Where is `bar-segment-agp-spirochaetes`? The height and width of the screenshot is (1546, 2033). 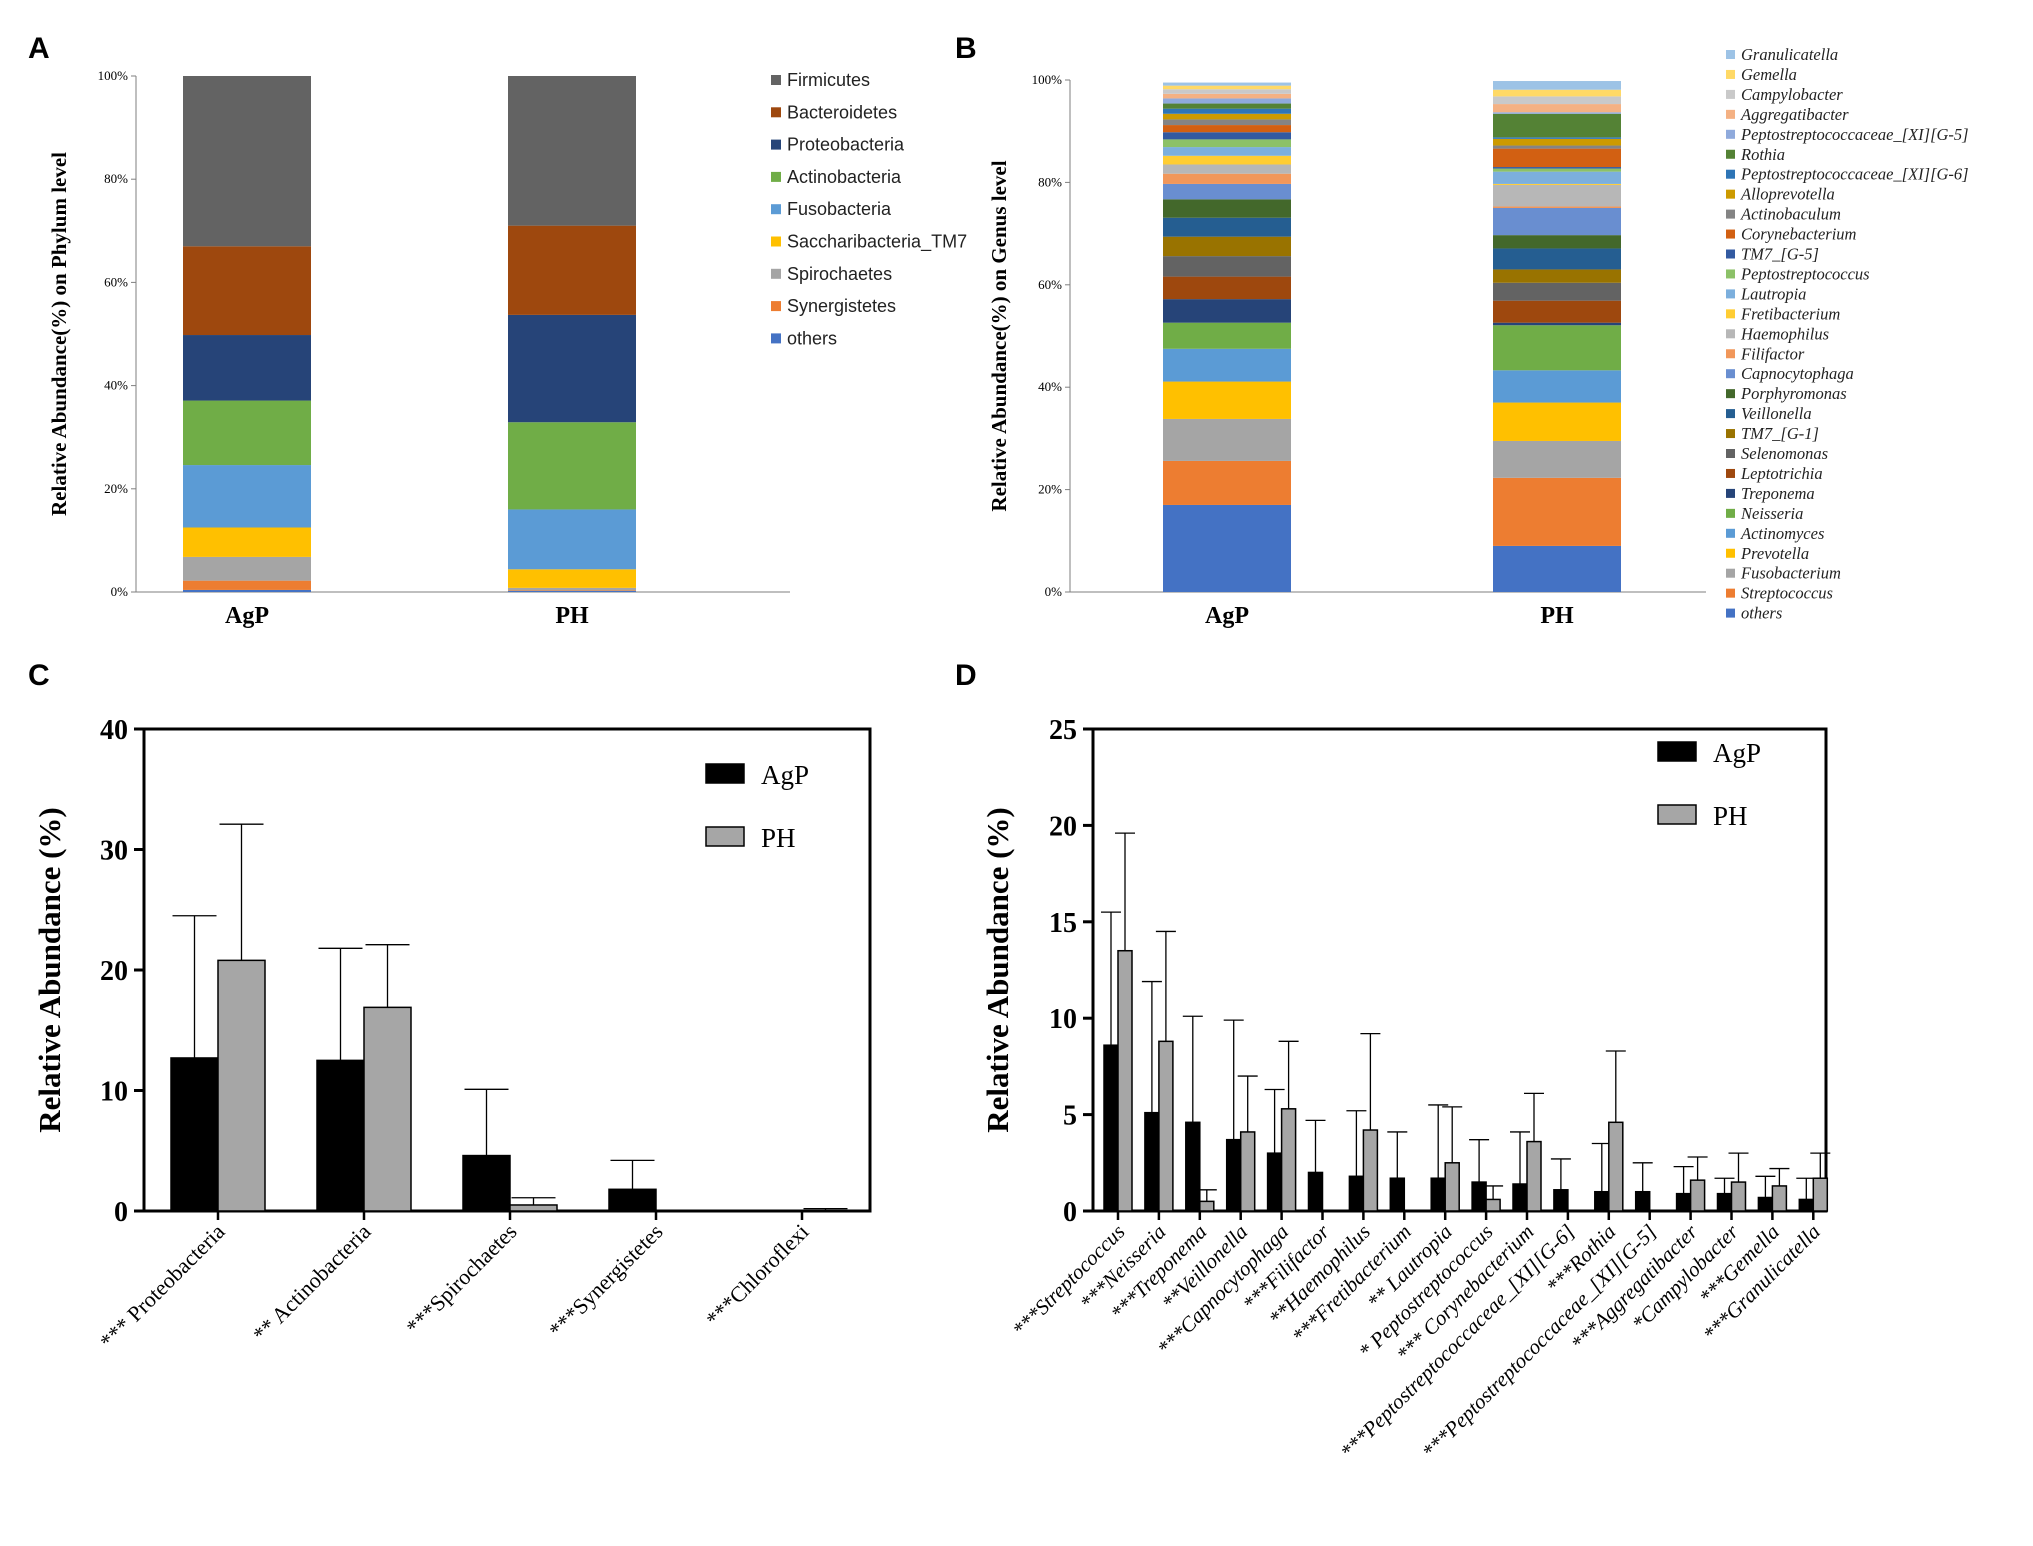
bar-segment-agp-spirochaetes is located at coordinates (247, 568).